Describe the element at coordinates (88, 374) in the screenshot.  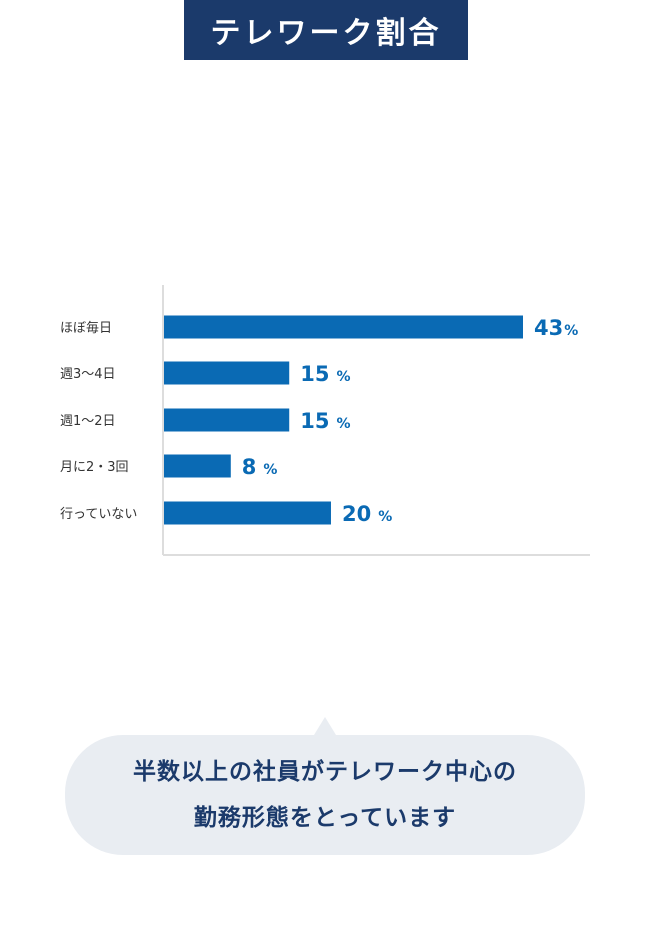
I see `category-label-1: 週3〜4日` at that location.